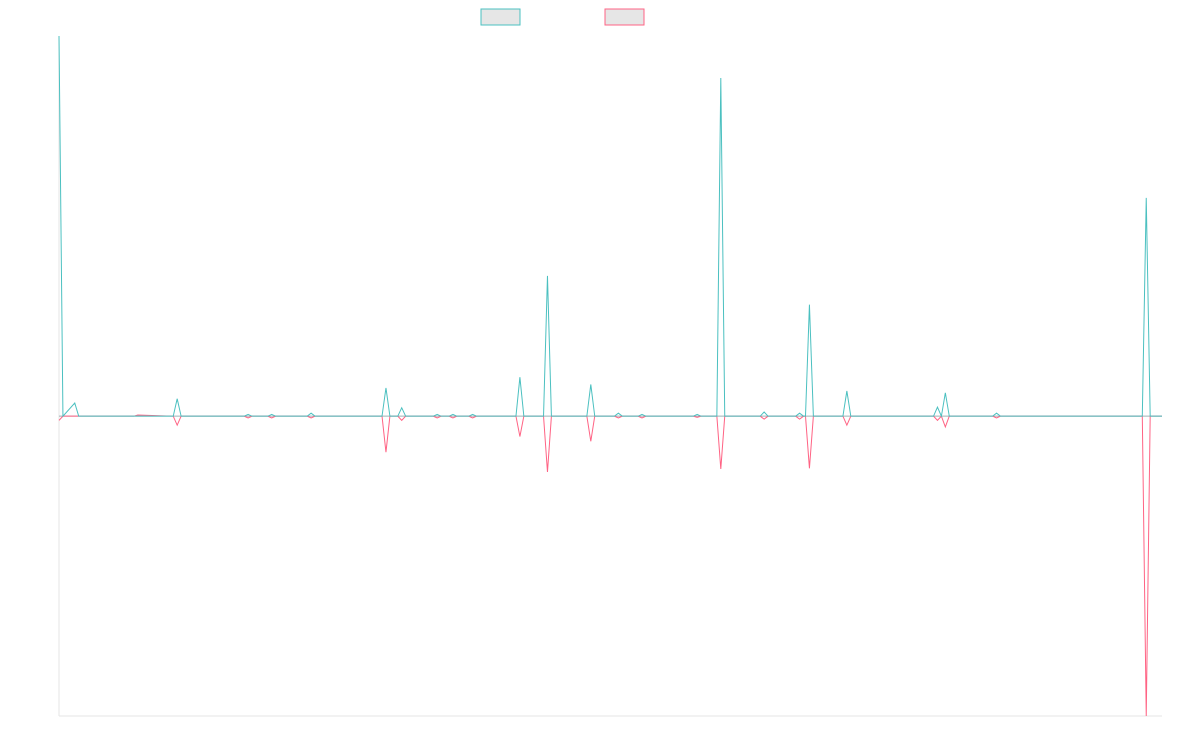 The width and height of the screenshot is (1200, 750). What do you see at coordinates (562, 17) in the screenshot?
I see `legend` at bounding box center [562, 17].